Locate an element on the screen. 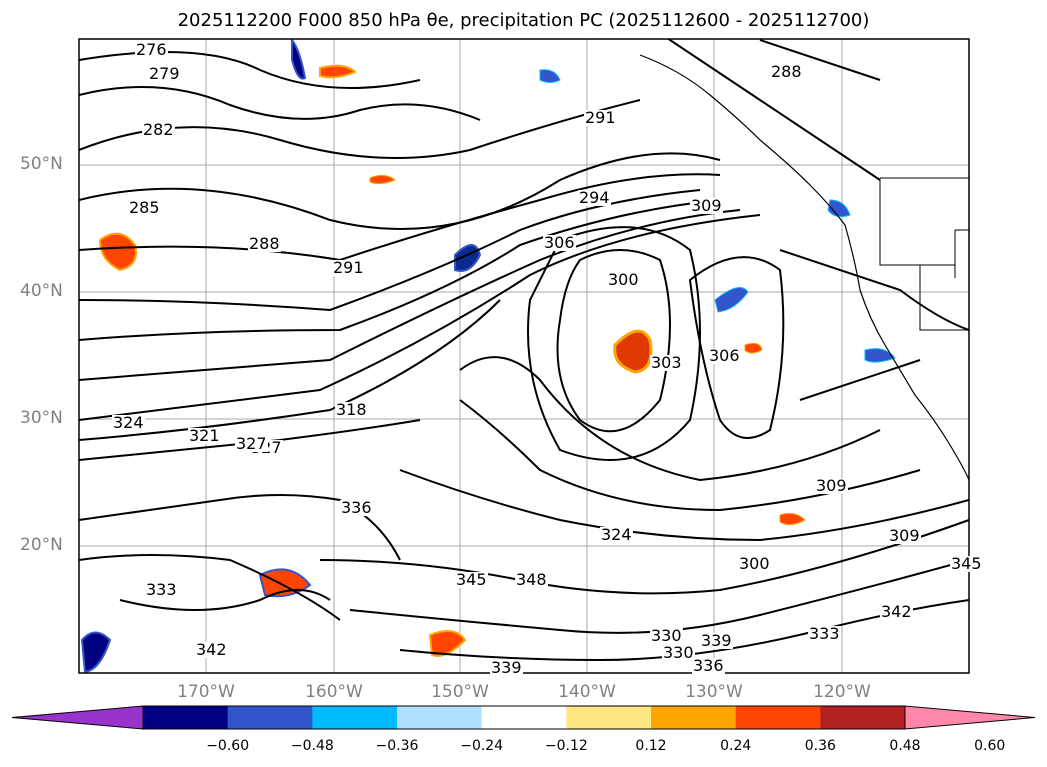 The image size is (1047, 767). lat-label-20n: 20°N is located at coordinates (41, 545).